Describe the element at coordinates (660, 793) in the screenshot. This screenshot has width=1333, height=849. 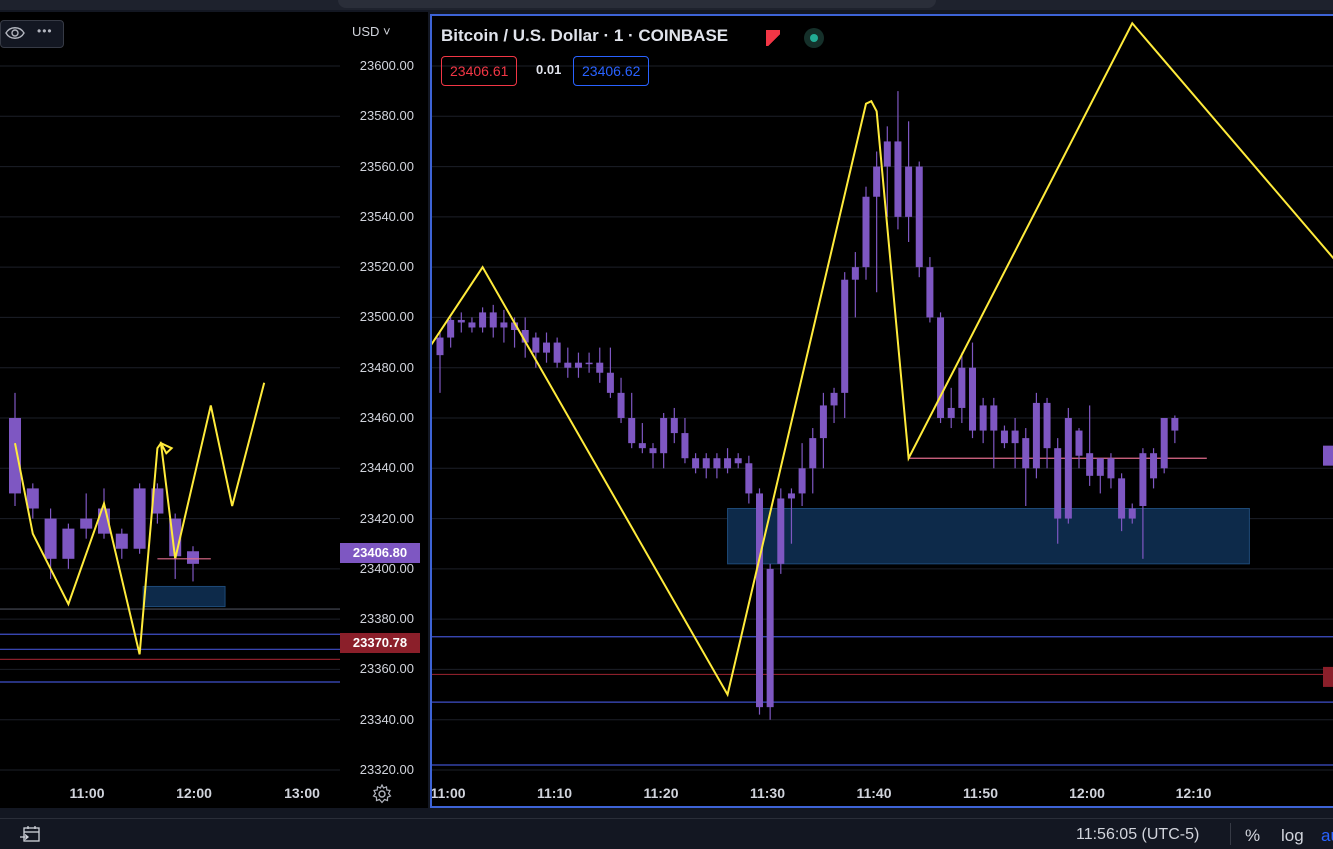
I see `time-axis-label: 11:20` at that location.